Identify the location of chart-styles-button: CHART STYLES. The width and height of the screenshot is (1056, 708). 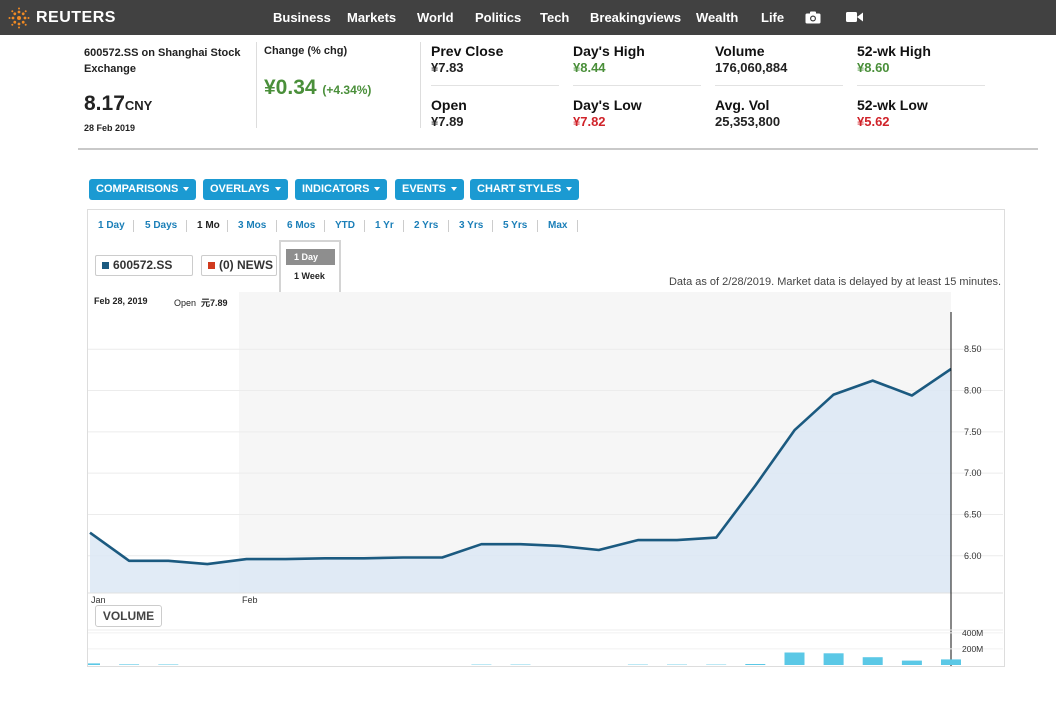
(525, 189).